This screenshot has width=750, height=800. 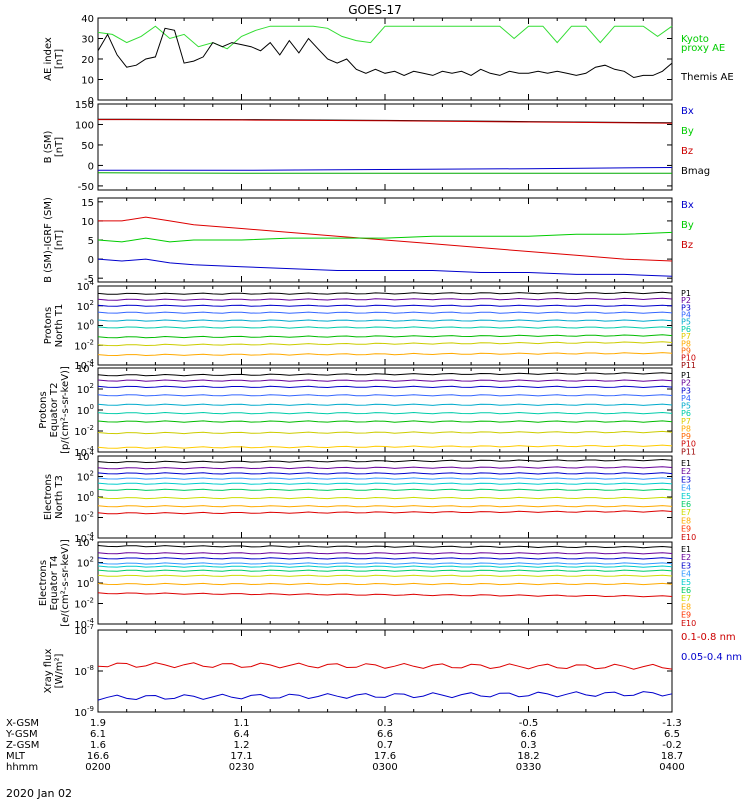 What do you see at coordinates (695, 171) in the screenshot?
I see `legend-label: Bmag` at bounding box center [695, 171].